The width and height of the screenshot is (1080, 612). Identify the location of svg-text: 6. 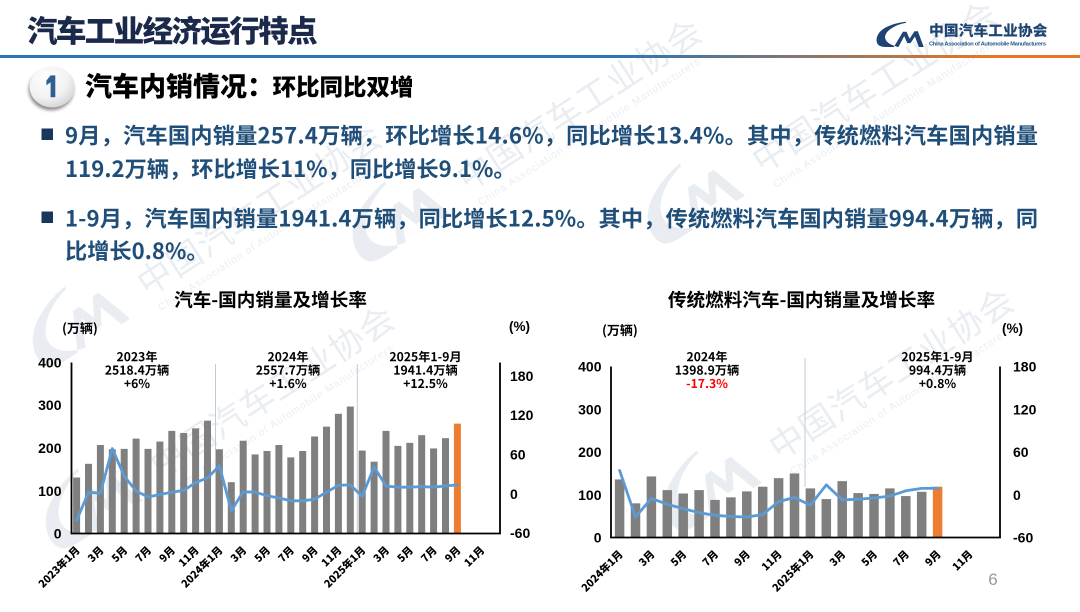
(992, 579).